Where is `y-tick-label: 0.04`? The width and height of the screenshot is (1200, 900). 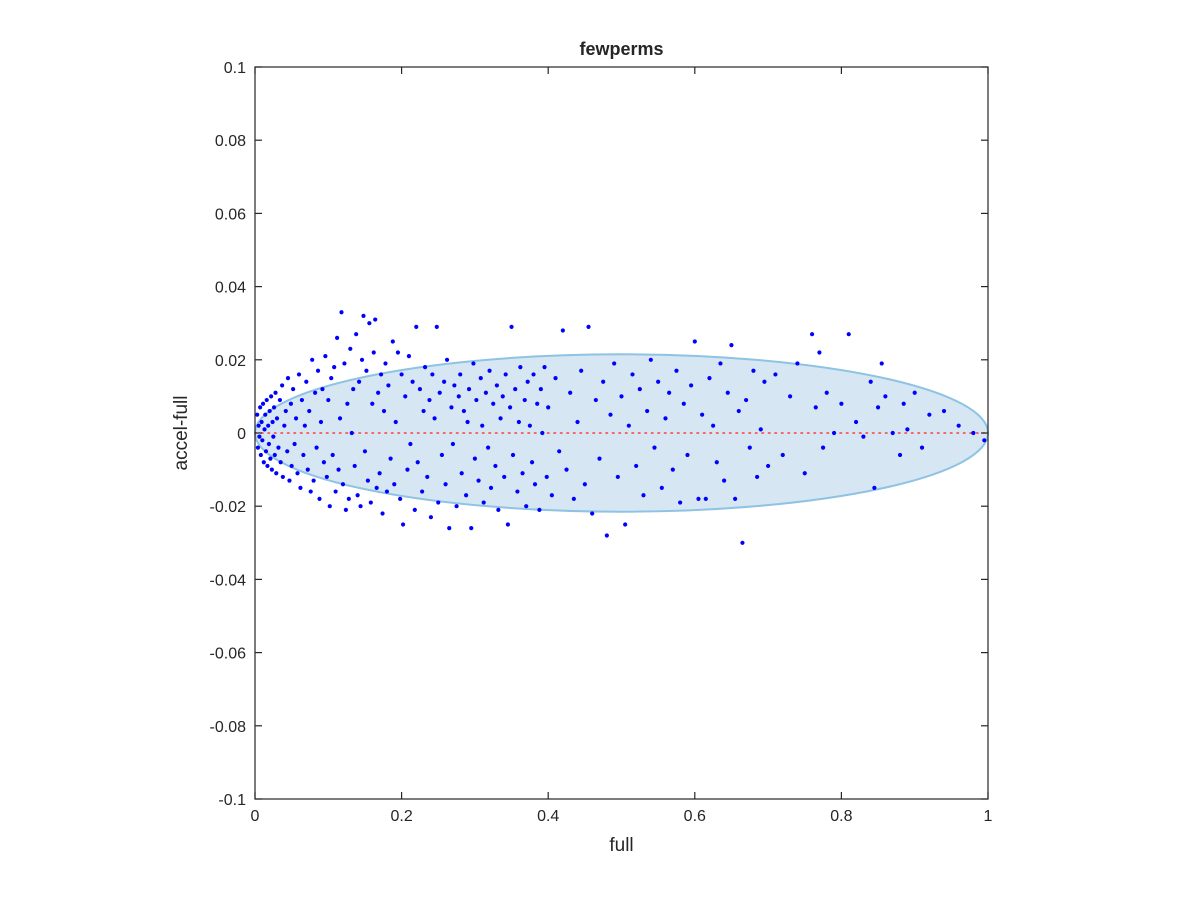 y-tick-label: 0.04 is located at coordinates (230, 288).